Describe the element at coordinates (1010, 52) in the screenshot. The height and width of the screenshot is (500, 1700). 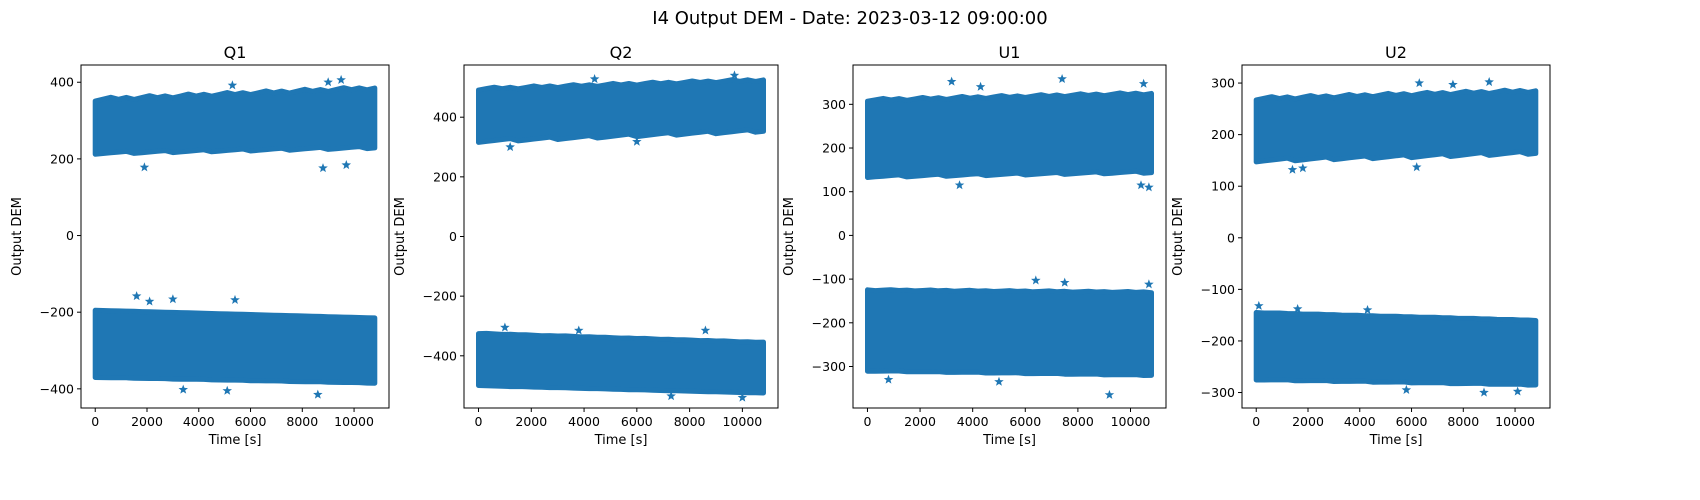
I see `panel-title: U1` at that location.